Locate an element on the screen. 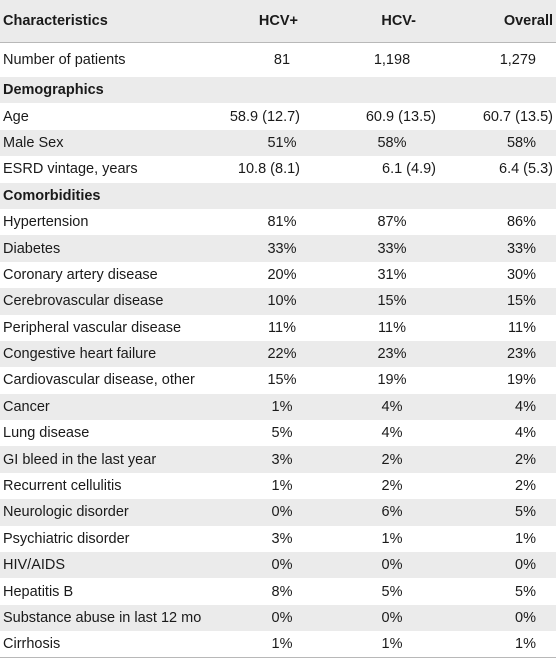  cell-hcv-positive: 15% is located at coordinates (282, 380).